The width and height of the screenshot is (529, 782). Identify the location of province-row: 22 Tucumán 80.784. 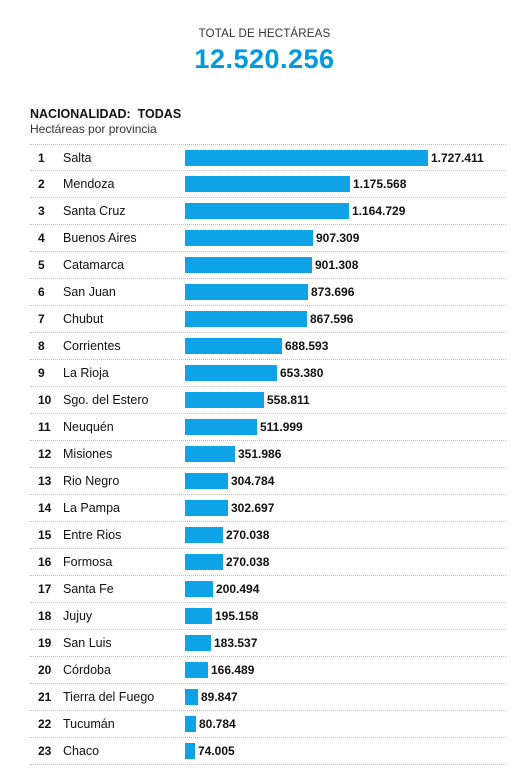
(268, 724).